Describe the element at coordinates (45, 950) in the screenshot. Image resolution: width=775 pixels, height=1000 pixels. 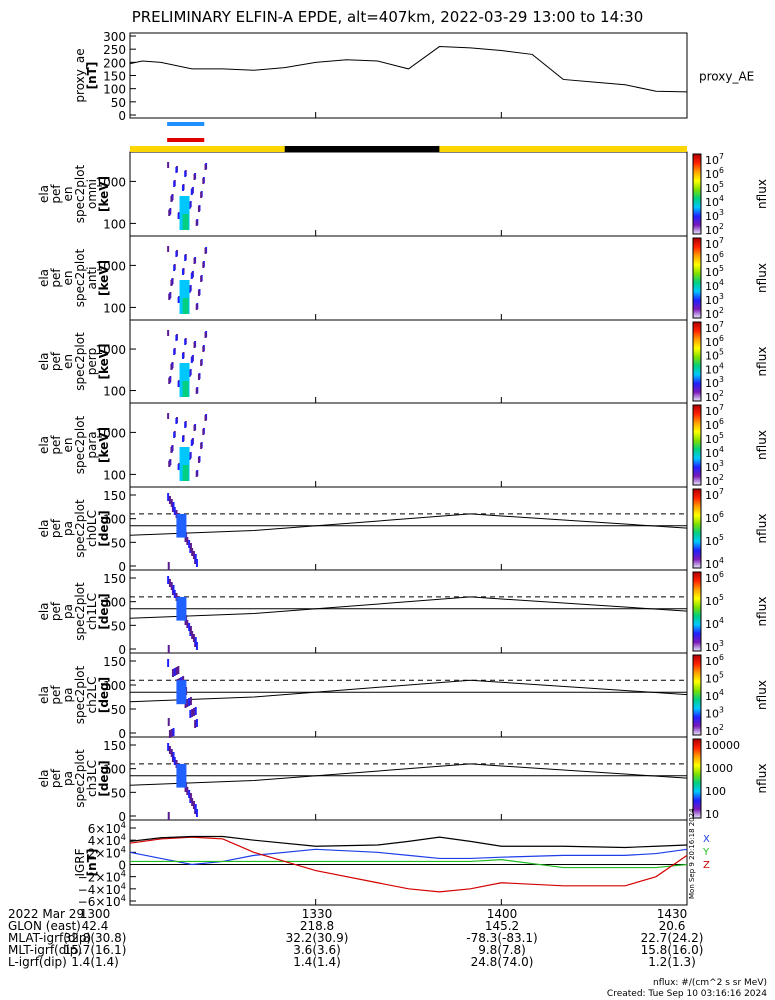
I see `footer-row-label: MLT-igrf(dip)` at that location.